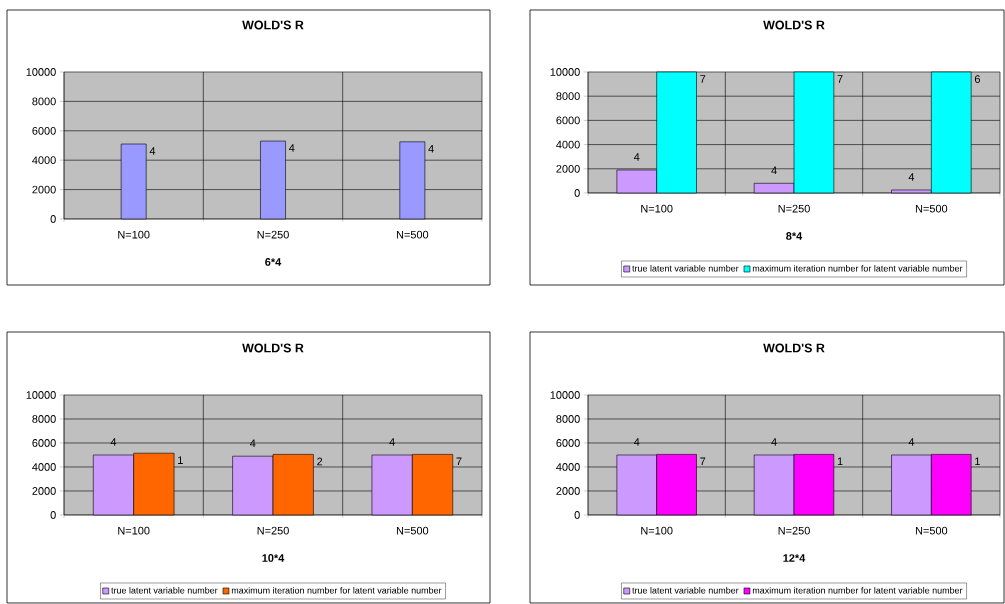  What do you see at coordinates (273, 558) in the screenshot?
I see `x-axis-title: 10*4` at bounding box center [273, 558].